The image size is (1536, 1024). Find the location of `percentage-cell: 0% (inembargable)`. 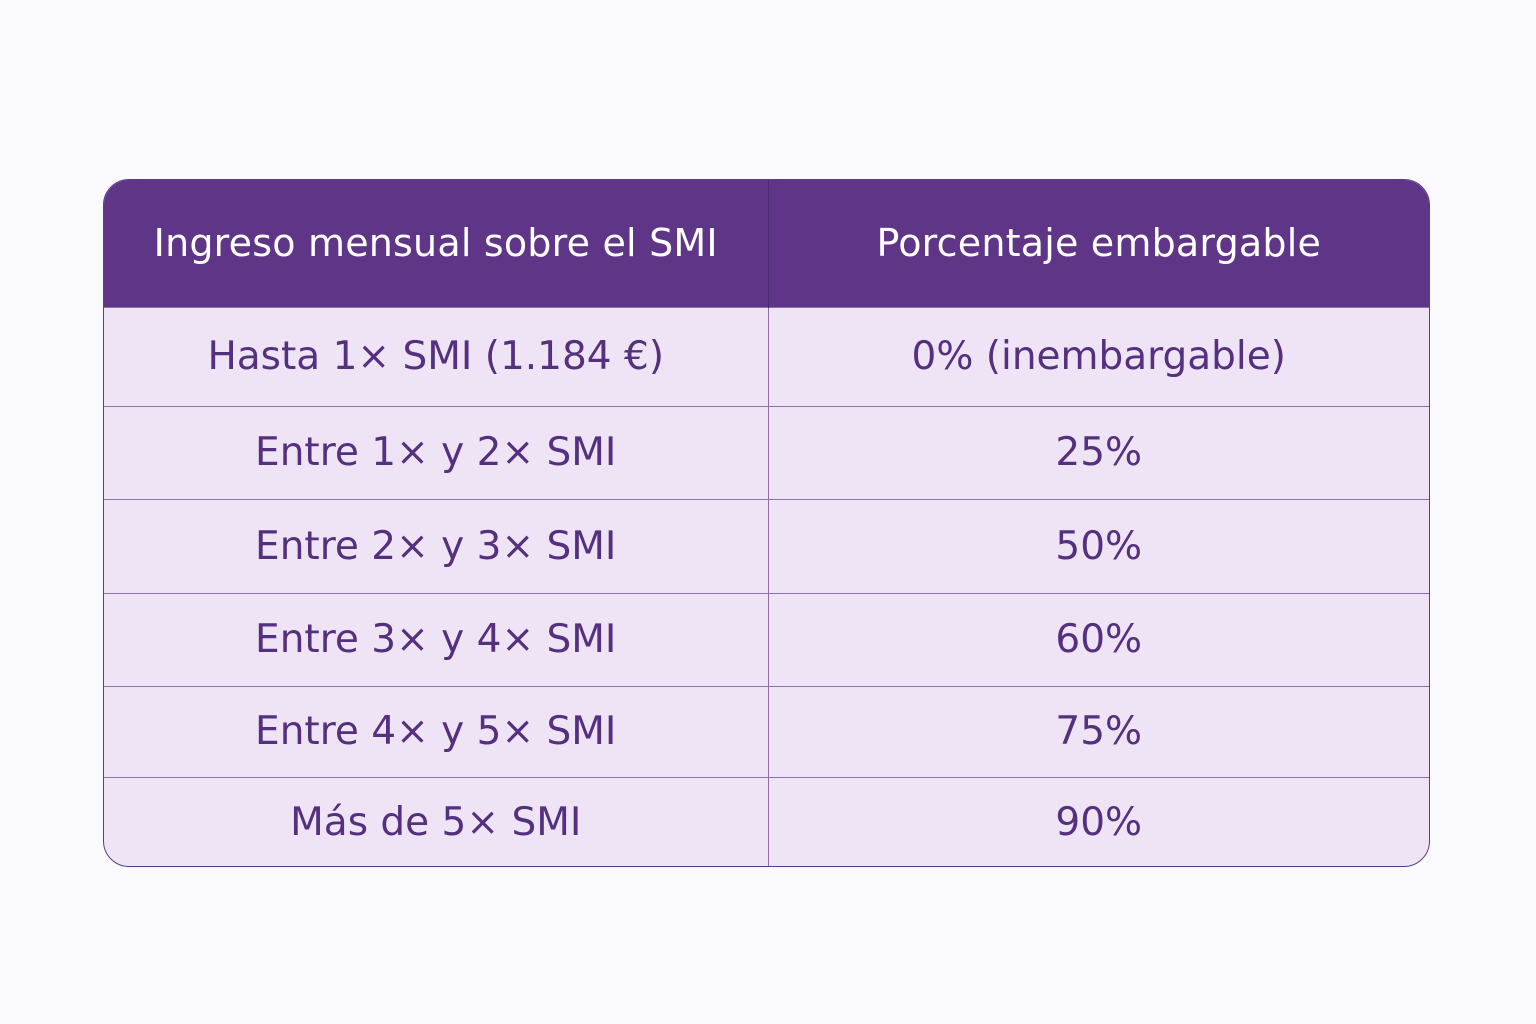

percentage-cell: 0% (inembargable) is located at coordinates (1098, 356).